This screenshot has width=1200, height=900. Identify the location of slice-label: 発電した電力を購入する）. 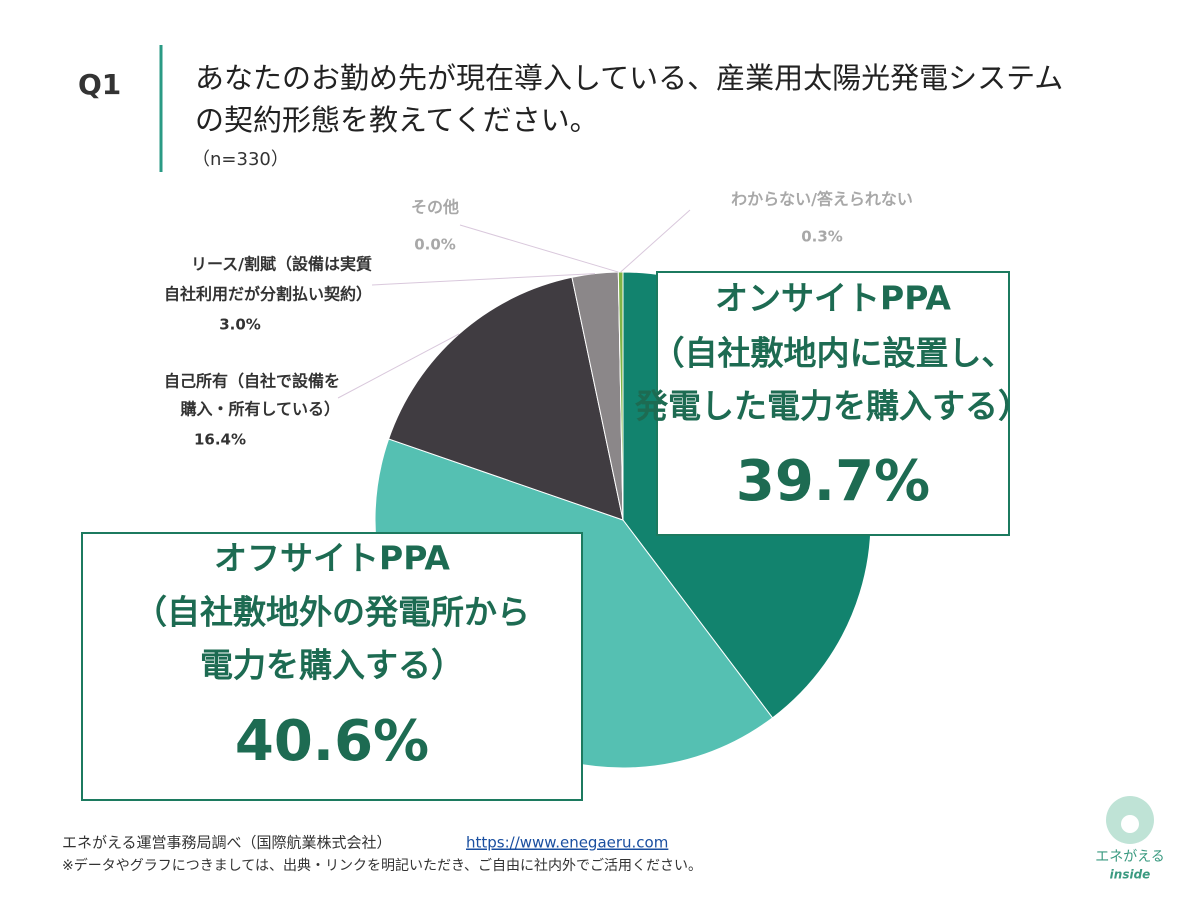
(833, 406).